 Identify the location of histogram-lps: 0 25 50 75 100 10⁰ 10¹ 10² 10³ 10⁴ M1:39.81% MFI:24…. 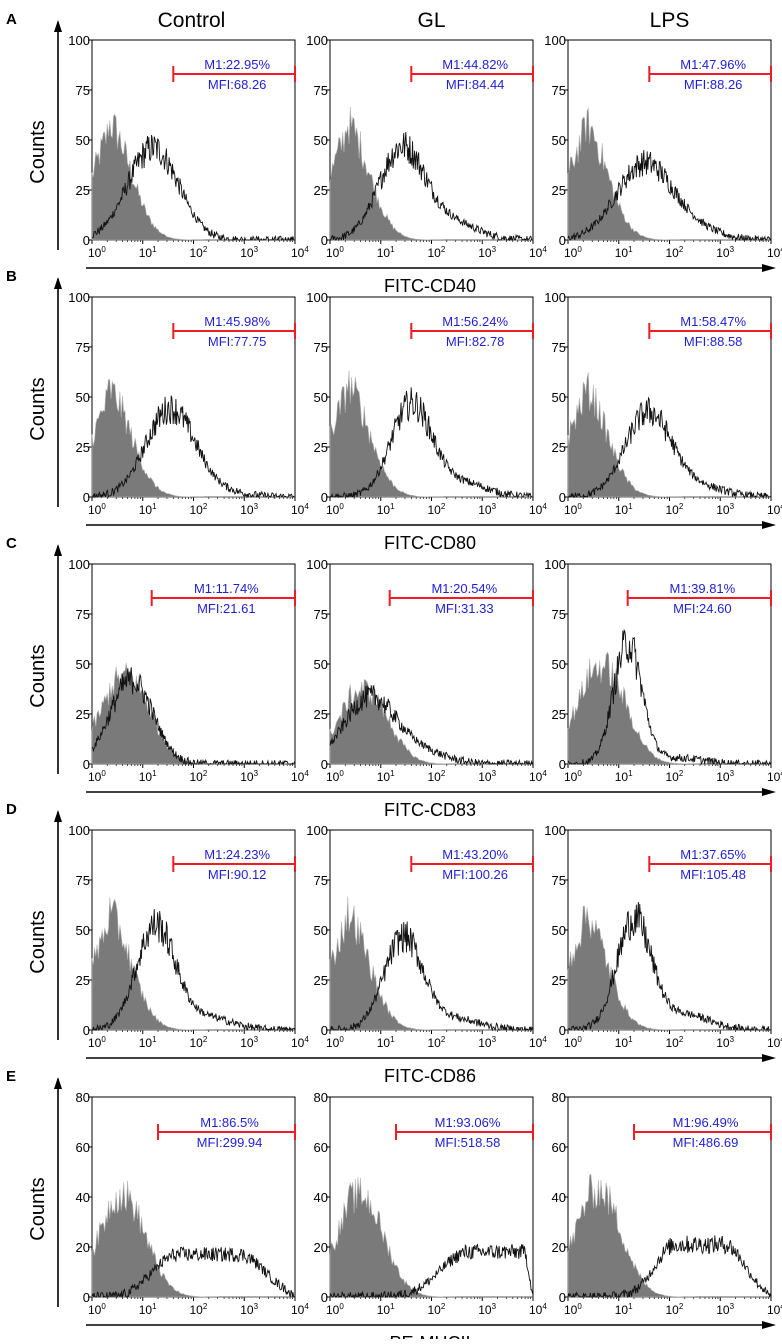
(663, 670).